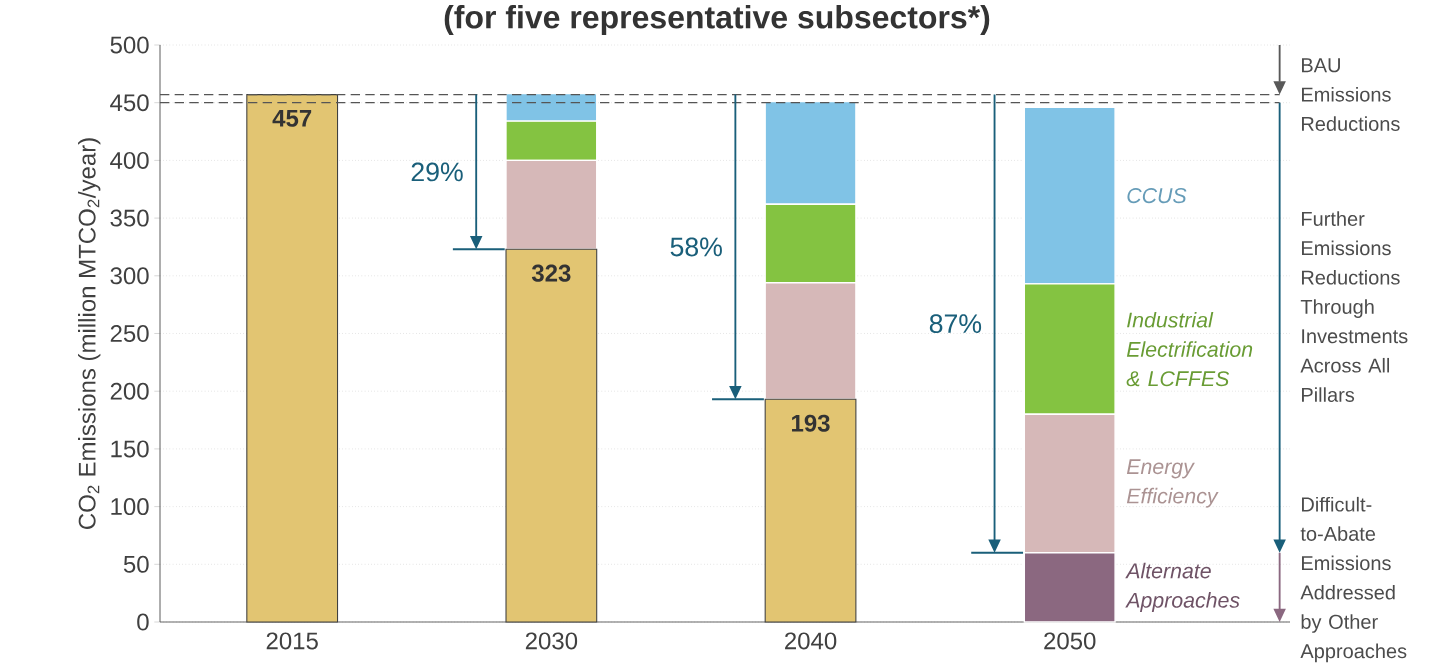  What do you see at coordinates (696, 247) in the screenshot?
I see `annotation: 58%` at bounding box center [696, 247].